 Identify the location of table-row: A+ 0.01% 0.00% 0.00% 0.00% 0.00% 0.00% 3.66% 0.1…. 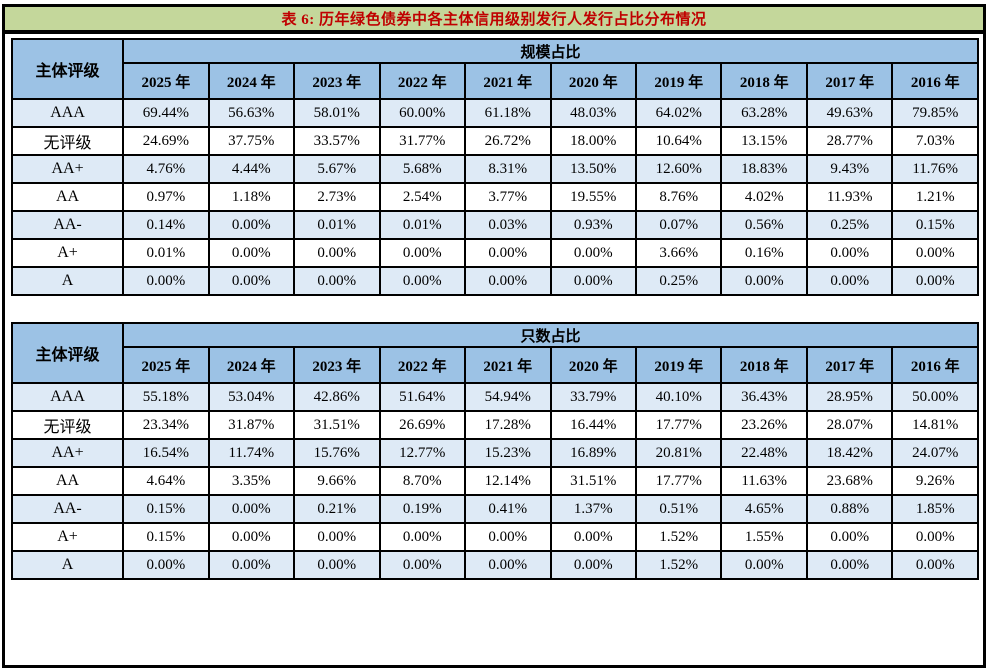
(494, 253).